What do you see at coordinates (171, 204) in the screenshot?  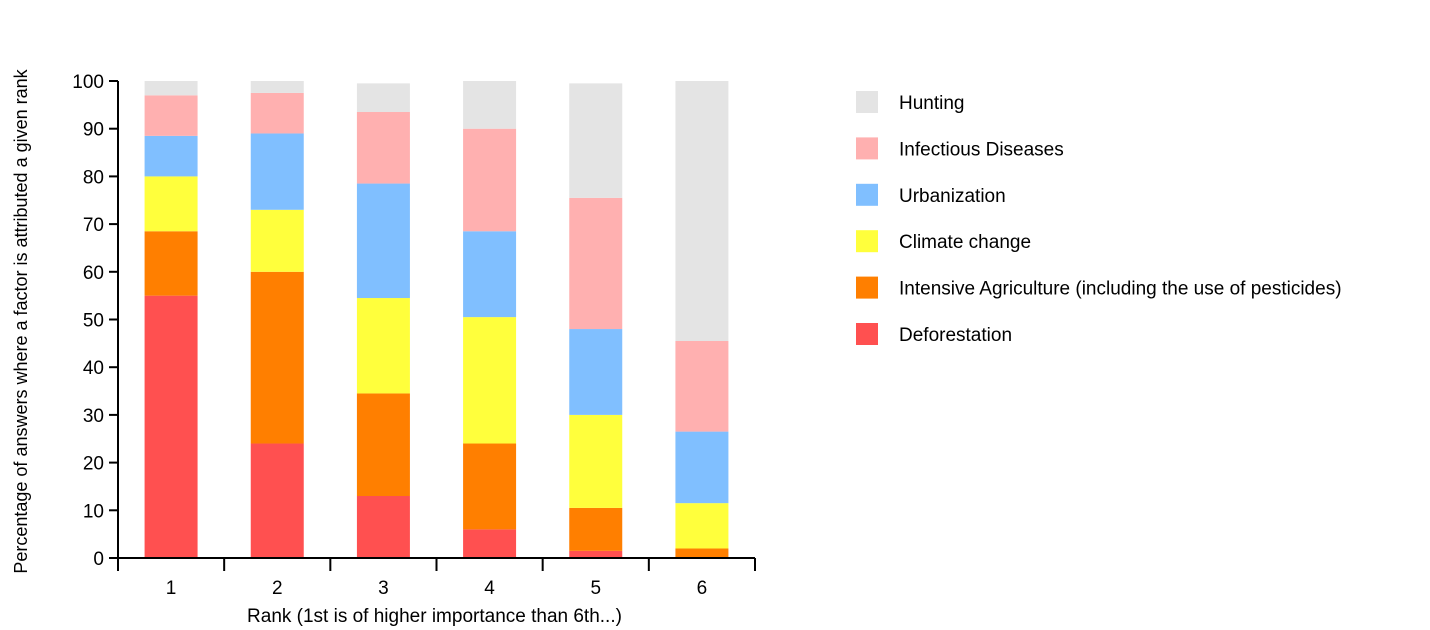 I see `bar-segment-1-climate` at bounding box center [171, 204].